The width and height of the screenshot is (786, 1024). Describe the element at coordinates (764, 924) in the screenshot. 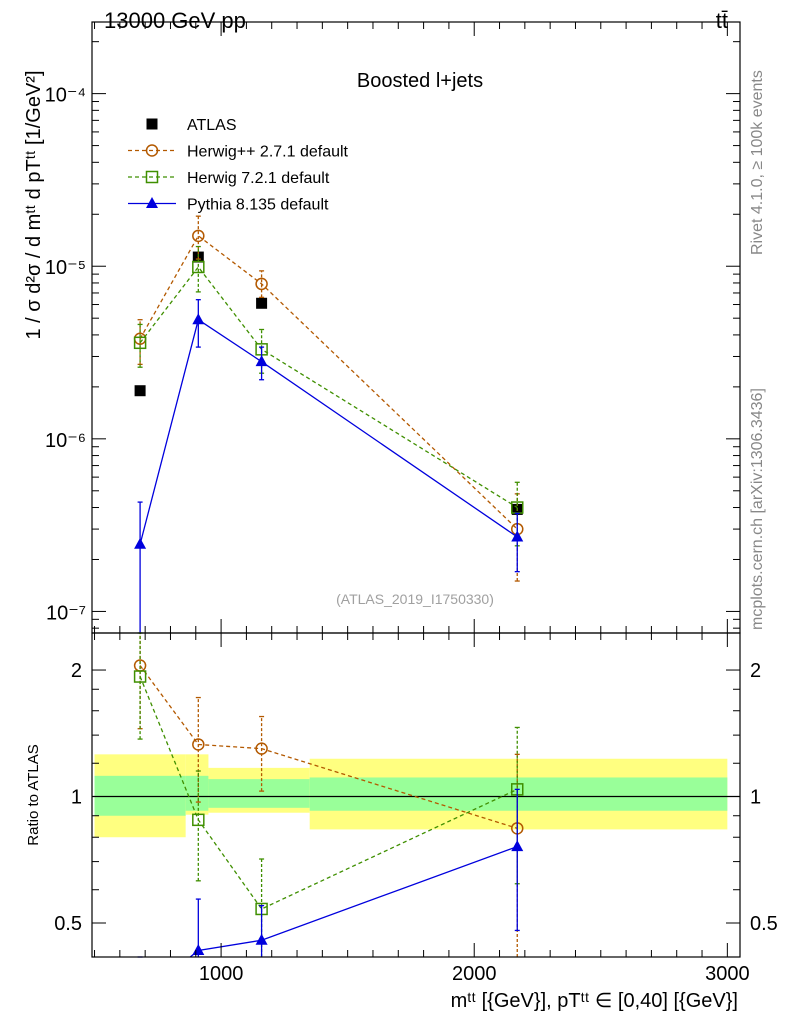

I see `ratio-y-tick-label-right: 0.5` at that location.